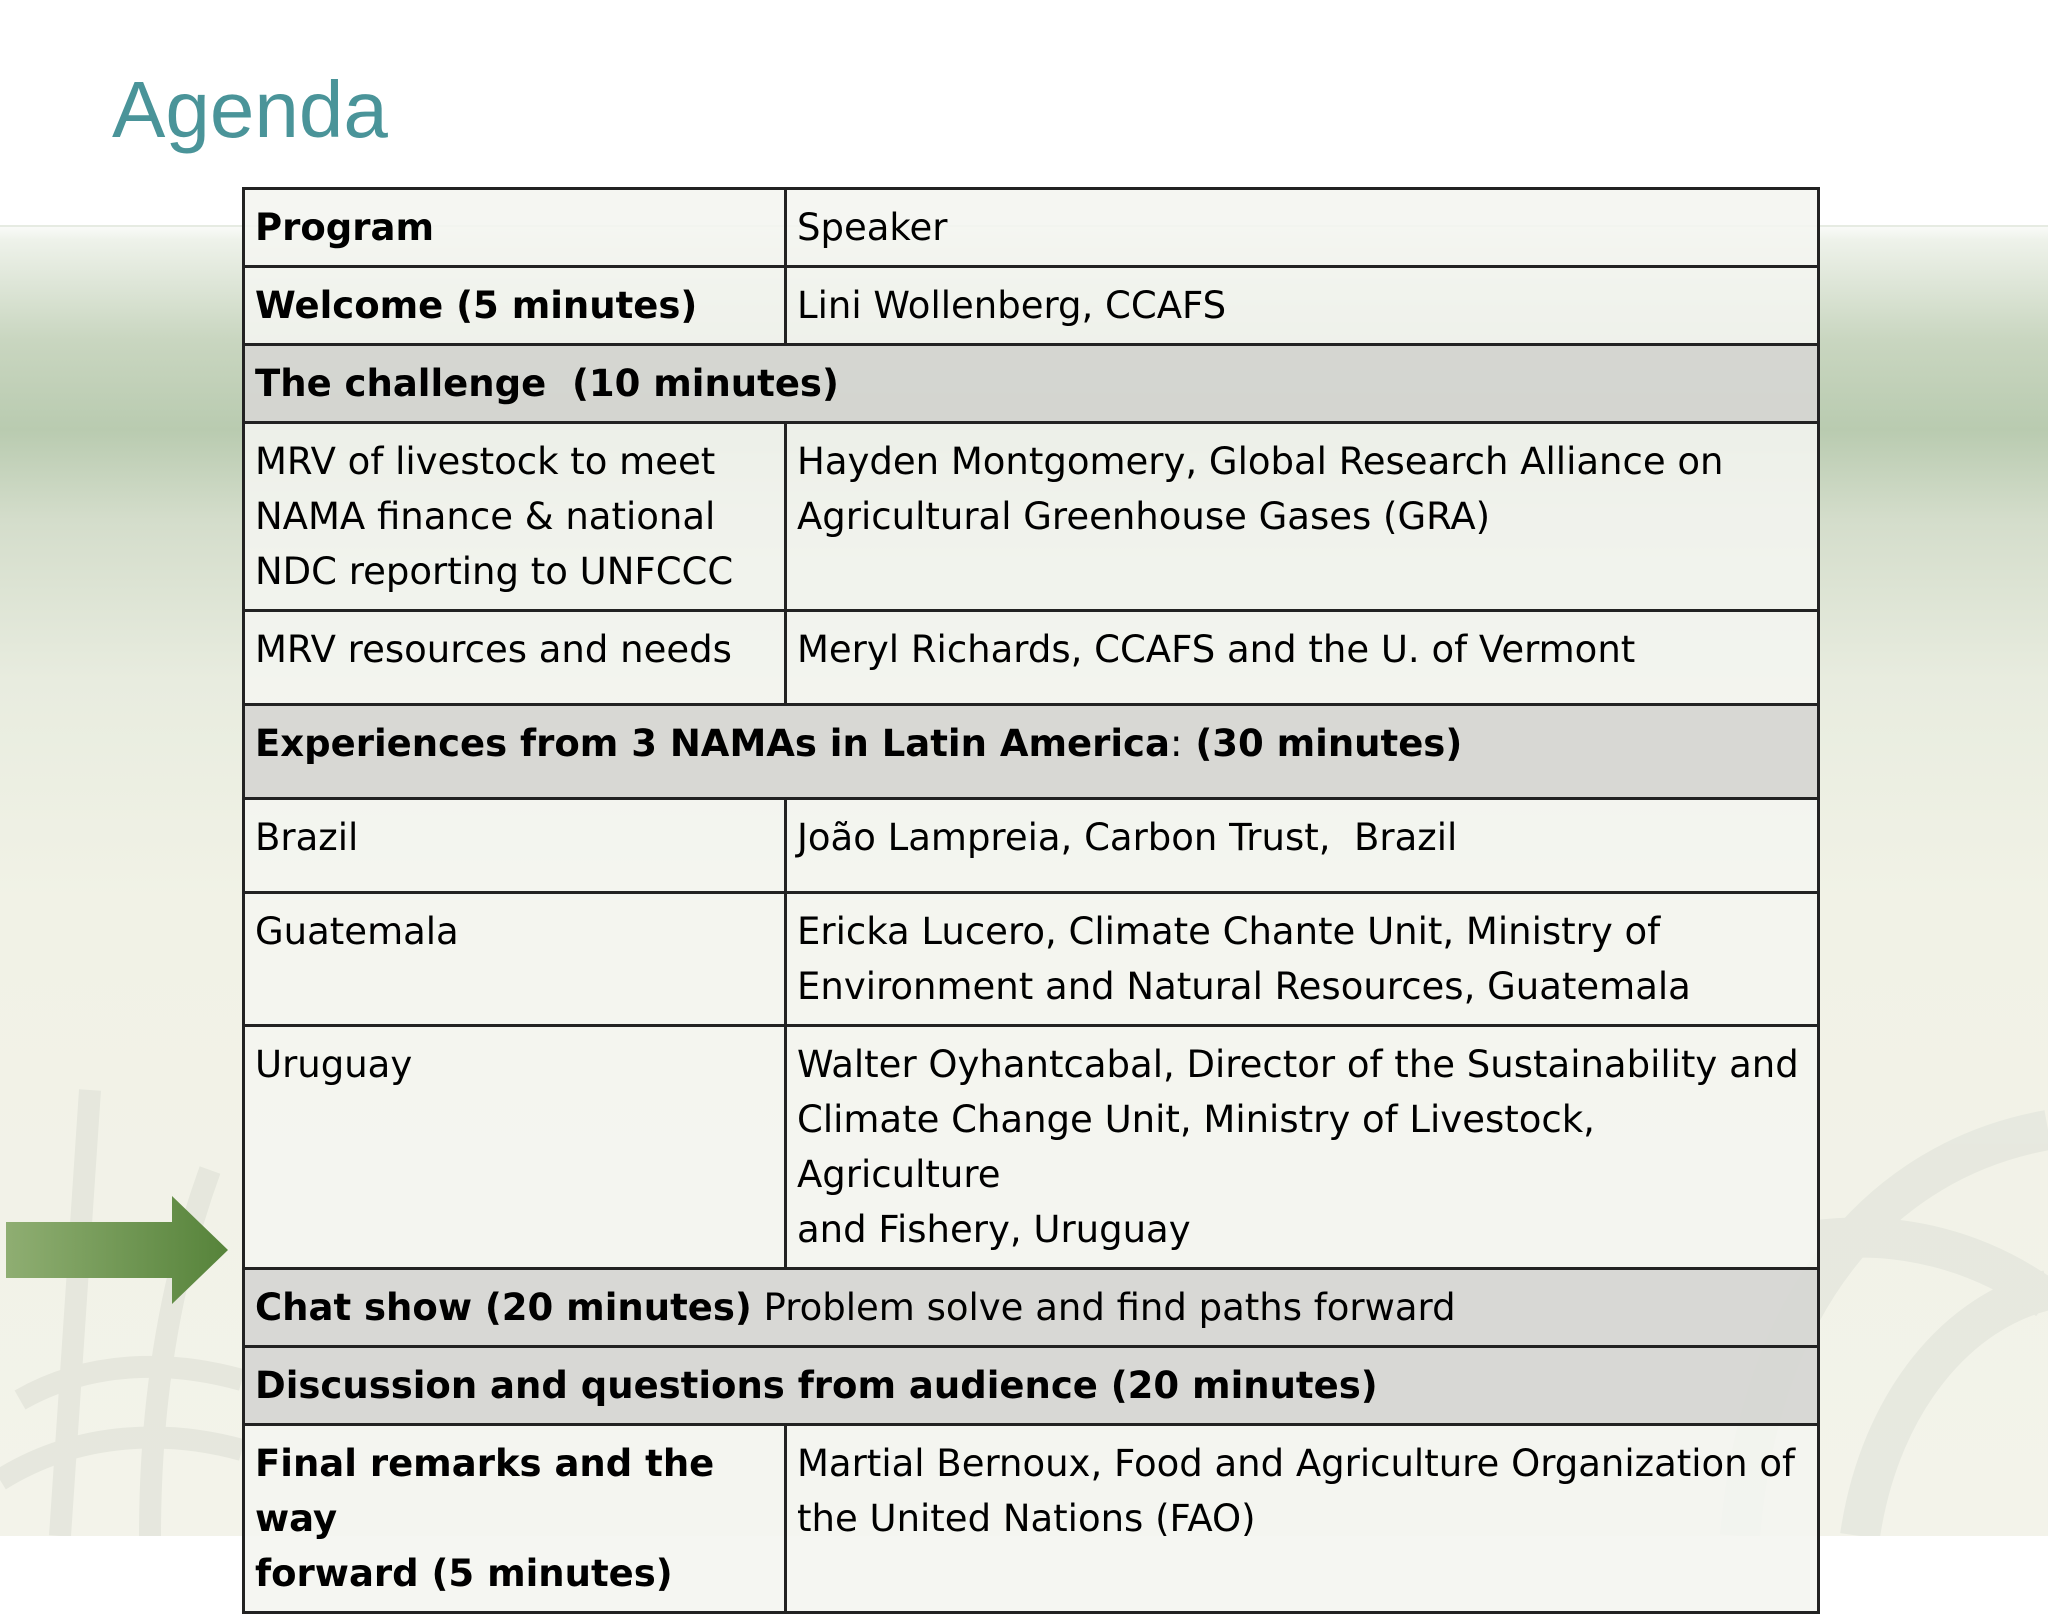 This screenshot has height=1614, width=2048. What do you see at coordinates (514, 227) in the screenshot?
I see `program-header: Program` at bounding box center [514, 227].